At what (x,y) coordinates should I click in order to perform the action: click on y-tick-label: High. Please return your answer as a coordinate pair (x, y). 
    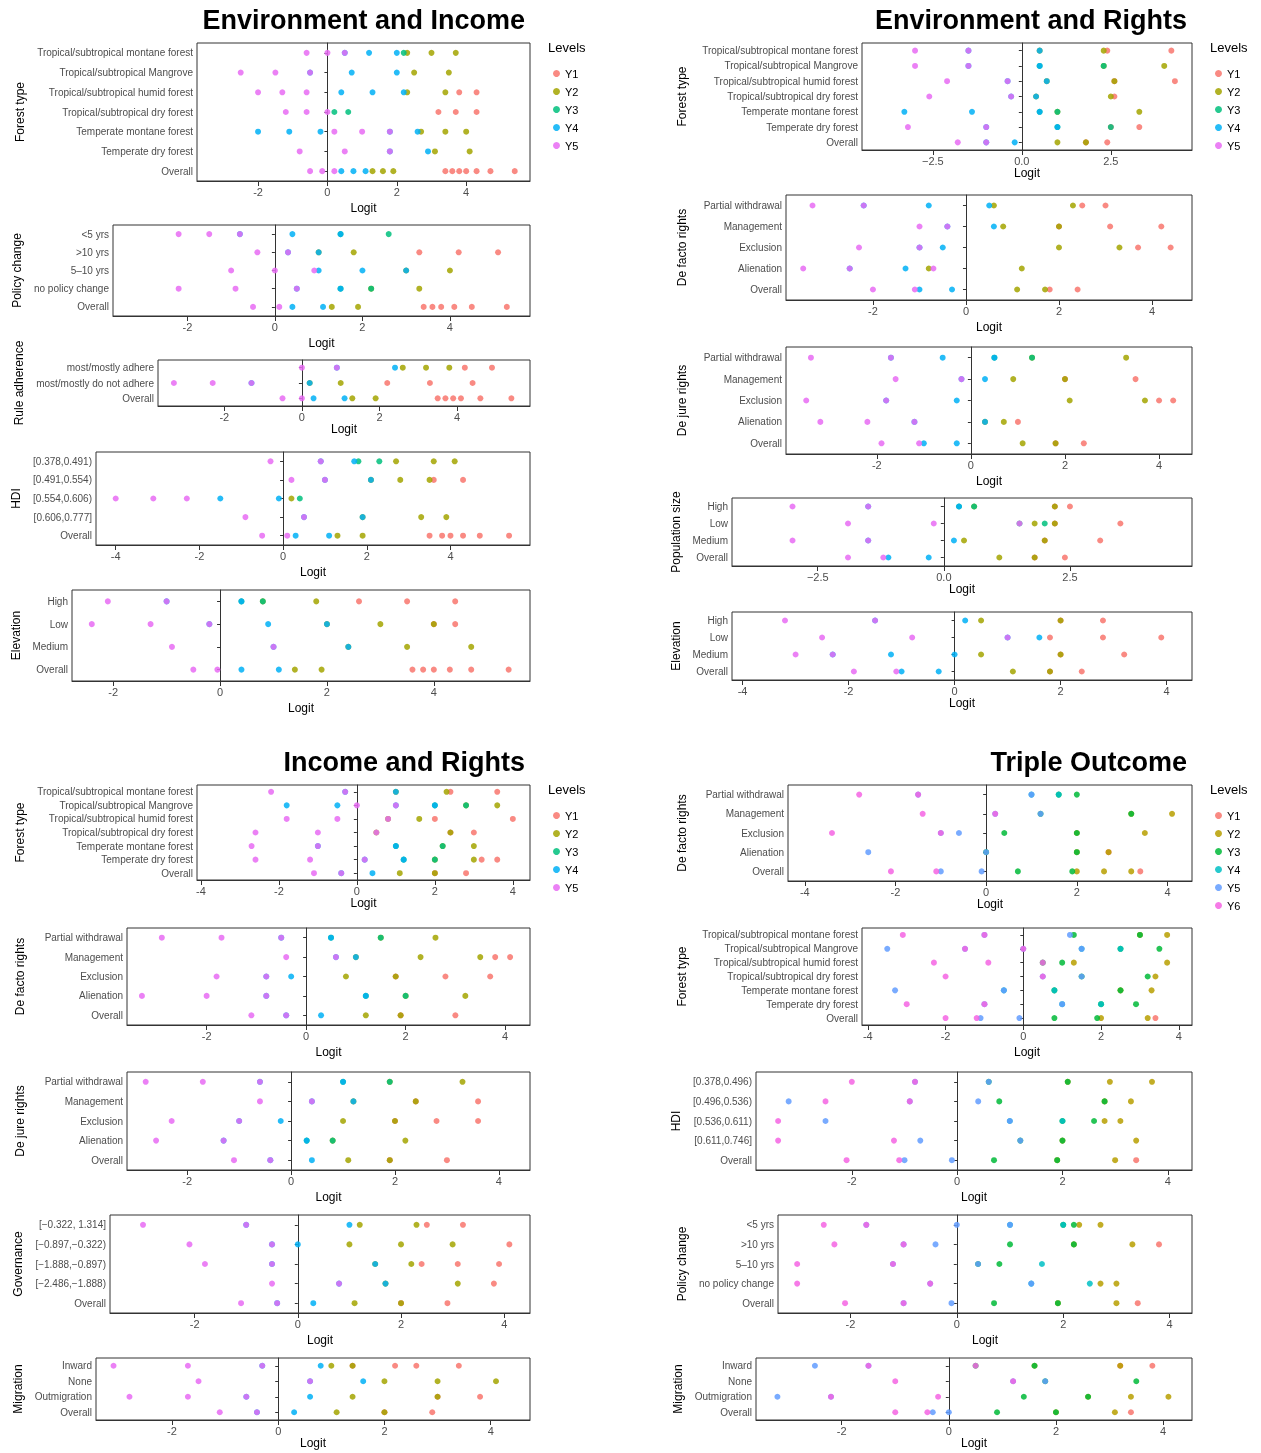
    Looking at the image, I should click on (57, 601).